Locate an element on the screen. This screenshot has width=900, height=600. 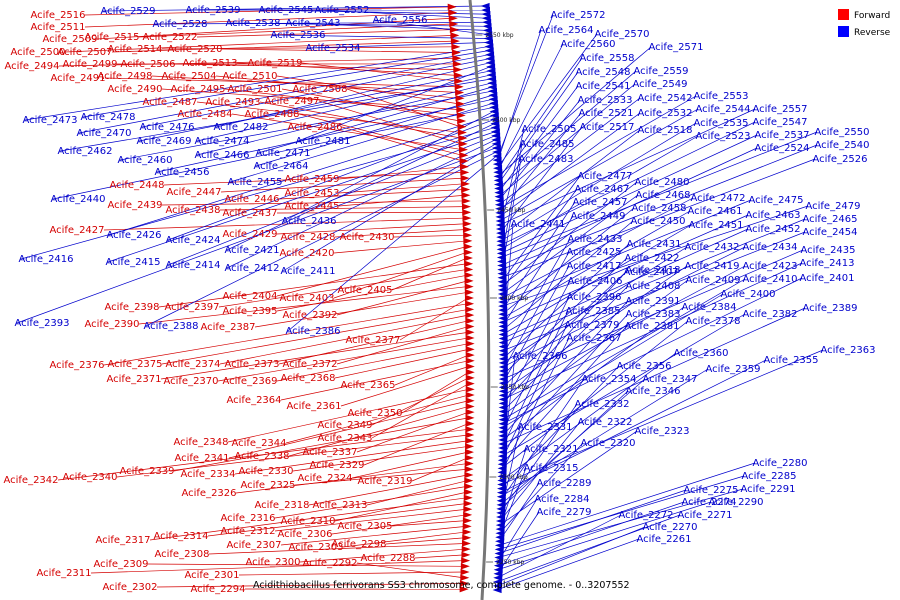
gene-label: Acife_2436 is located at coordinates (308, 221).